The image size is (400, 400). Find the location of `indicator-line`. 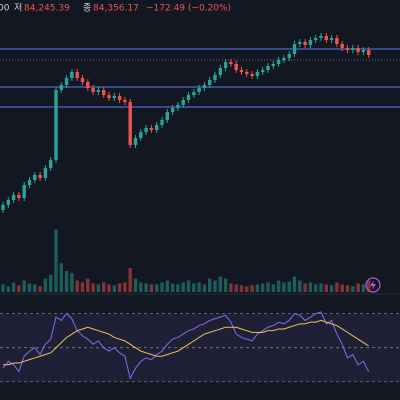

indicator-line is located at coordinates (186, 342).